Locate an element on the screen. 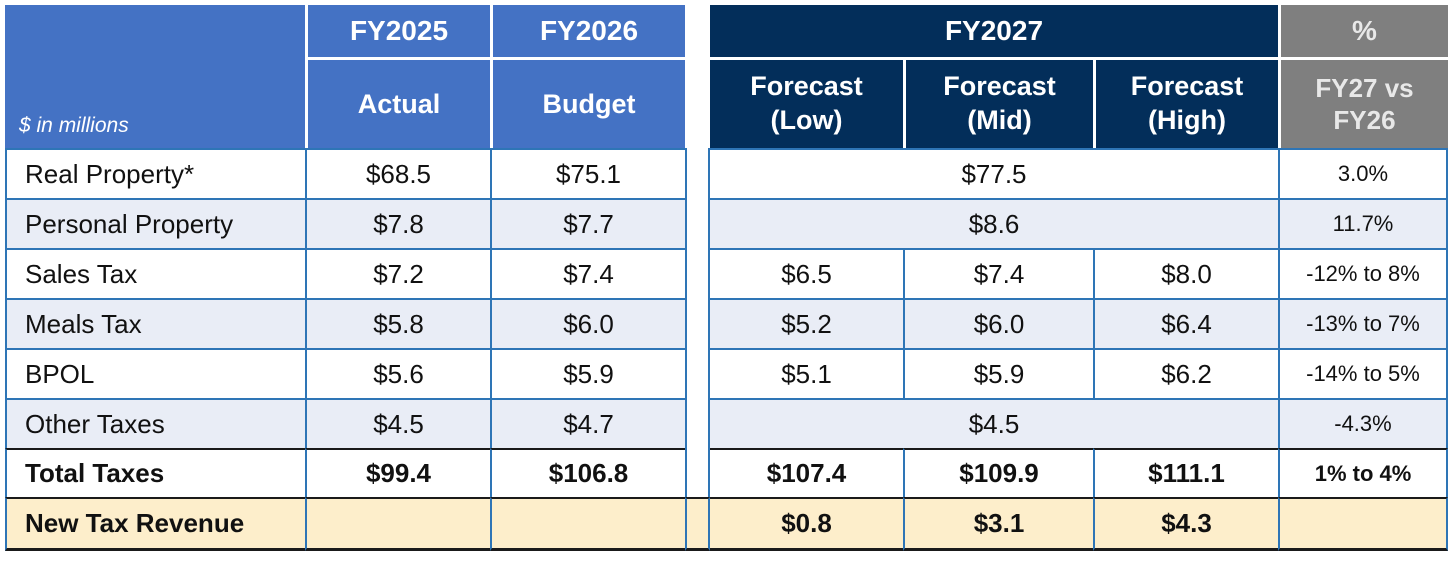  cell-fy26: $7.7 is located at coordinates (587, 223).